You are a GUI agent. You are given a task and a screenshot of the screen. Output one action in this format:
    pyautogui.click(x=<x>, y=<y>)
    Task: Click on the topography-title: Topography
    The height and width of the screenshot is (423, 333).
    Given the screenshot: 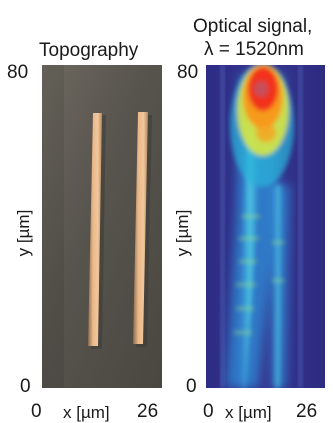 What is the action you would take?
    pyautogui.click(x=89, y=50)
    